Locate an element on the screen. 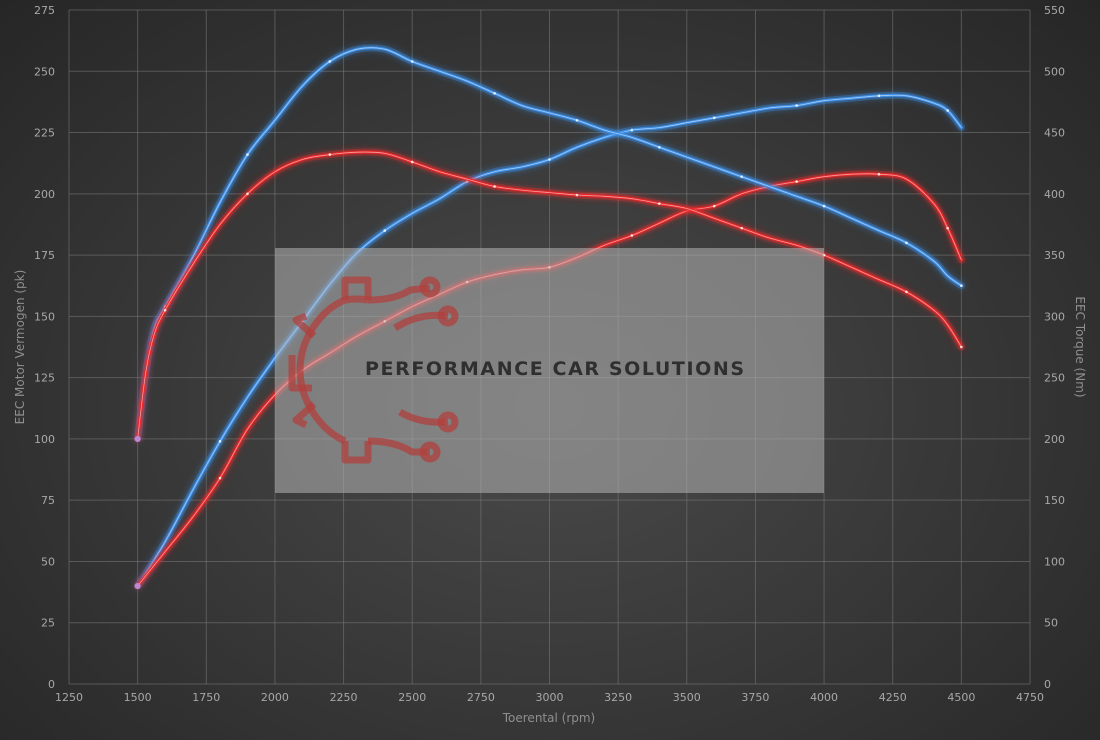 This screenshot has width=1100, height=740. x-tick: 4000 is located at coordinates (824, 697).